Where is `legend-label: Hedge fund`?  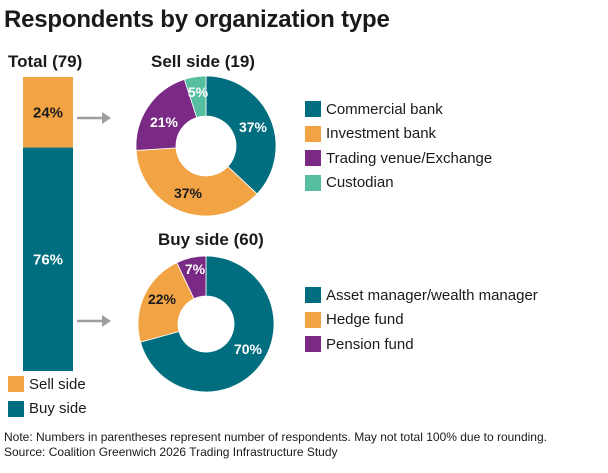
legend-label: Hedge fund is located at coordinates (365, 320).